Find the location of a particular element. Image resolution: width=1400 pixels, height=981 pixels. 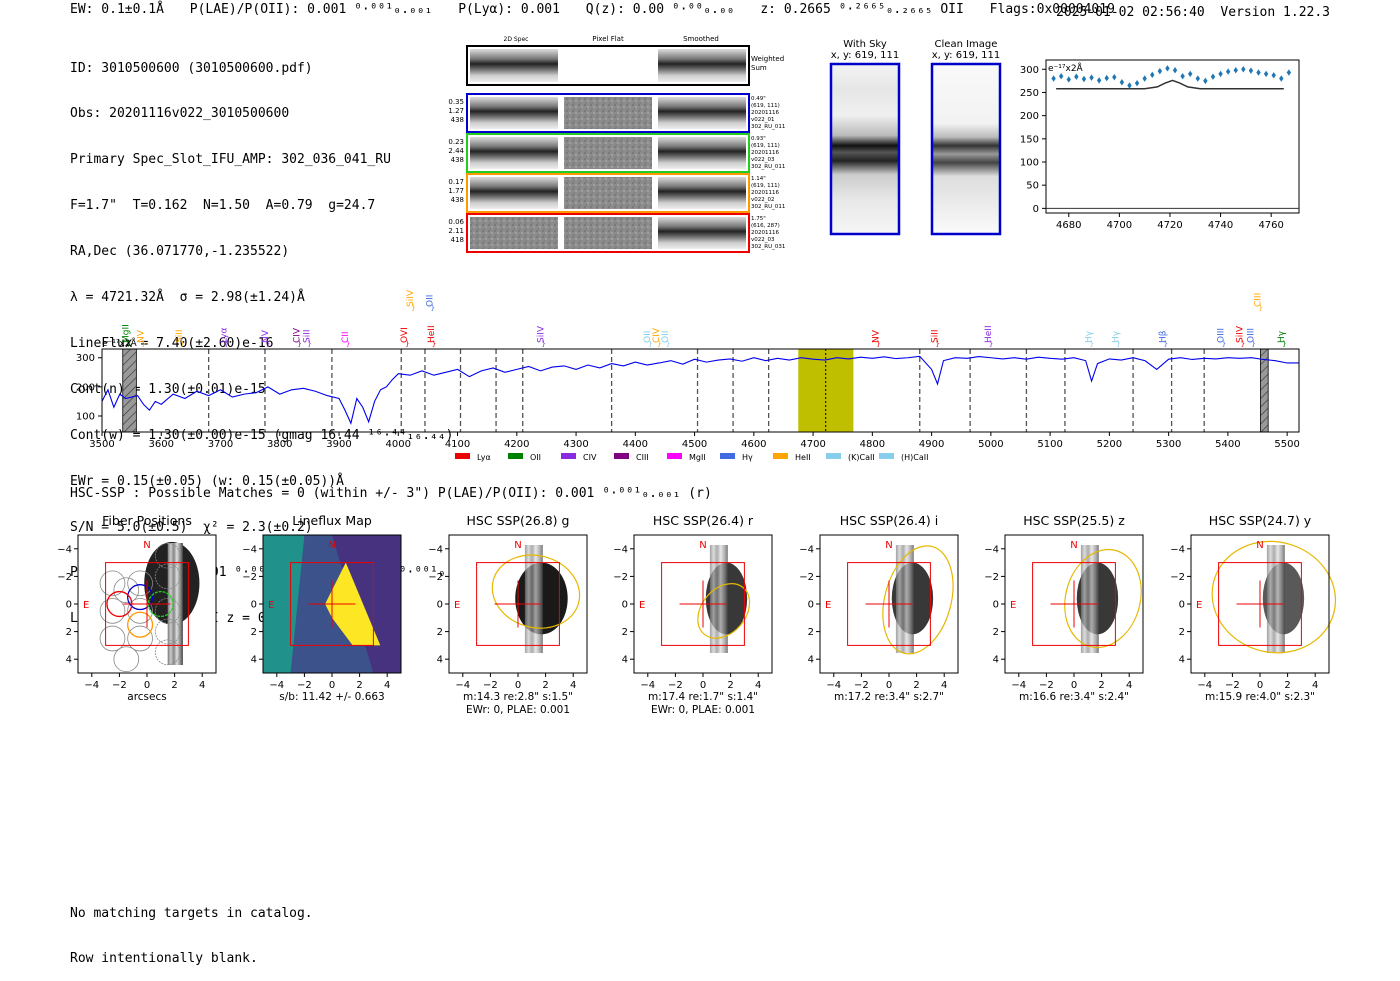

cutout-smoothed is located at coordinates (702, 153).